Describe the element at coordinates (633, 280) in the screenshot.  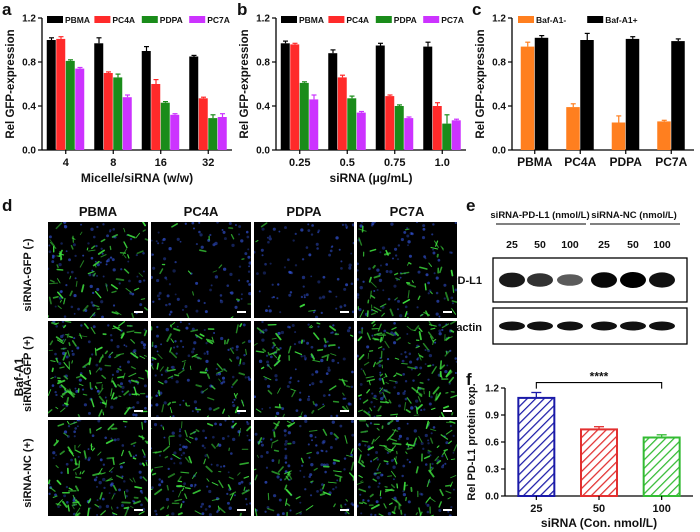
I see `pdl1-band` at that location.